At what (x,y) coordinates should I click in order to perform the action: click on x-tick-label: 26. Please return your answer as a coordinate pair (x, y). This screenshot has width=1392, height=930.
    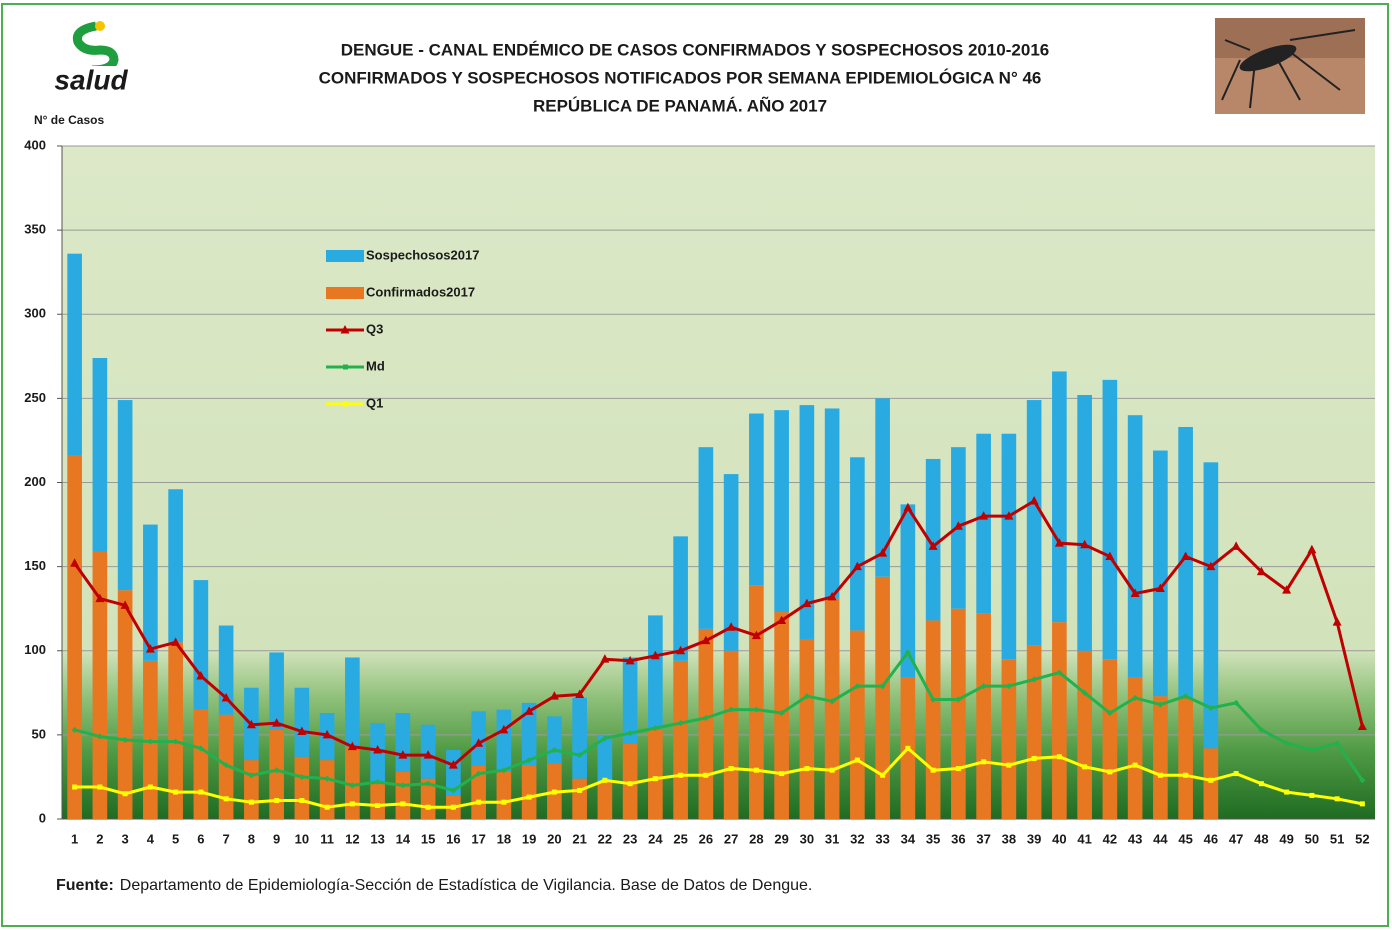
    Looking at the image, I should click on (706, 838).